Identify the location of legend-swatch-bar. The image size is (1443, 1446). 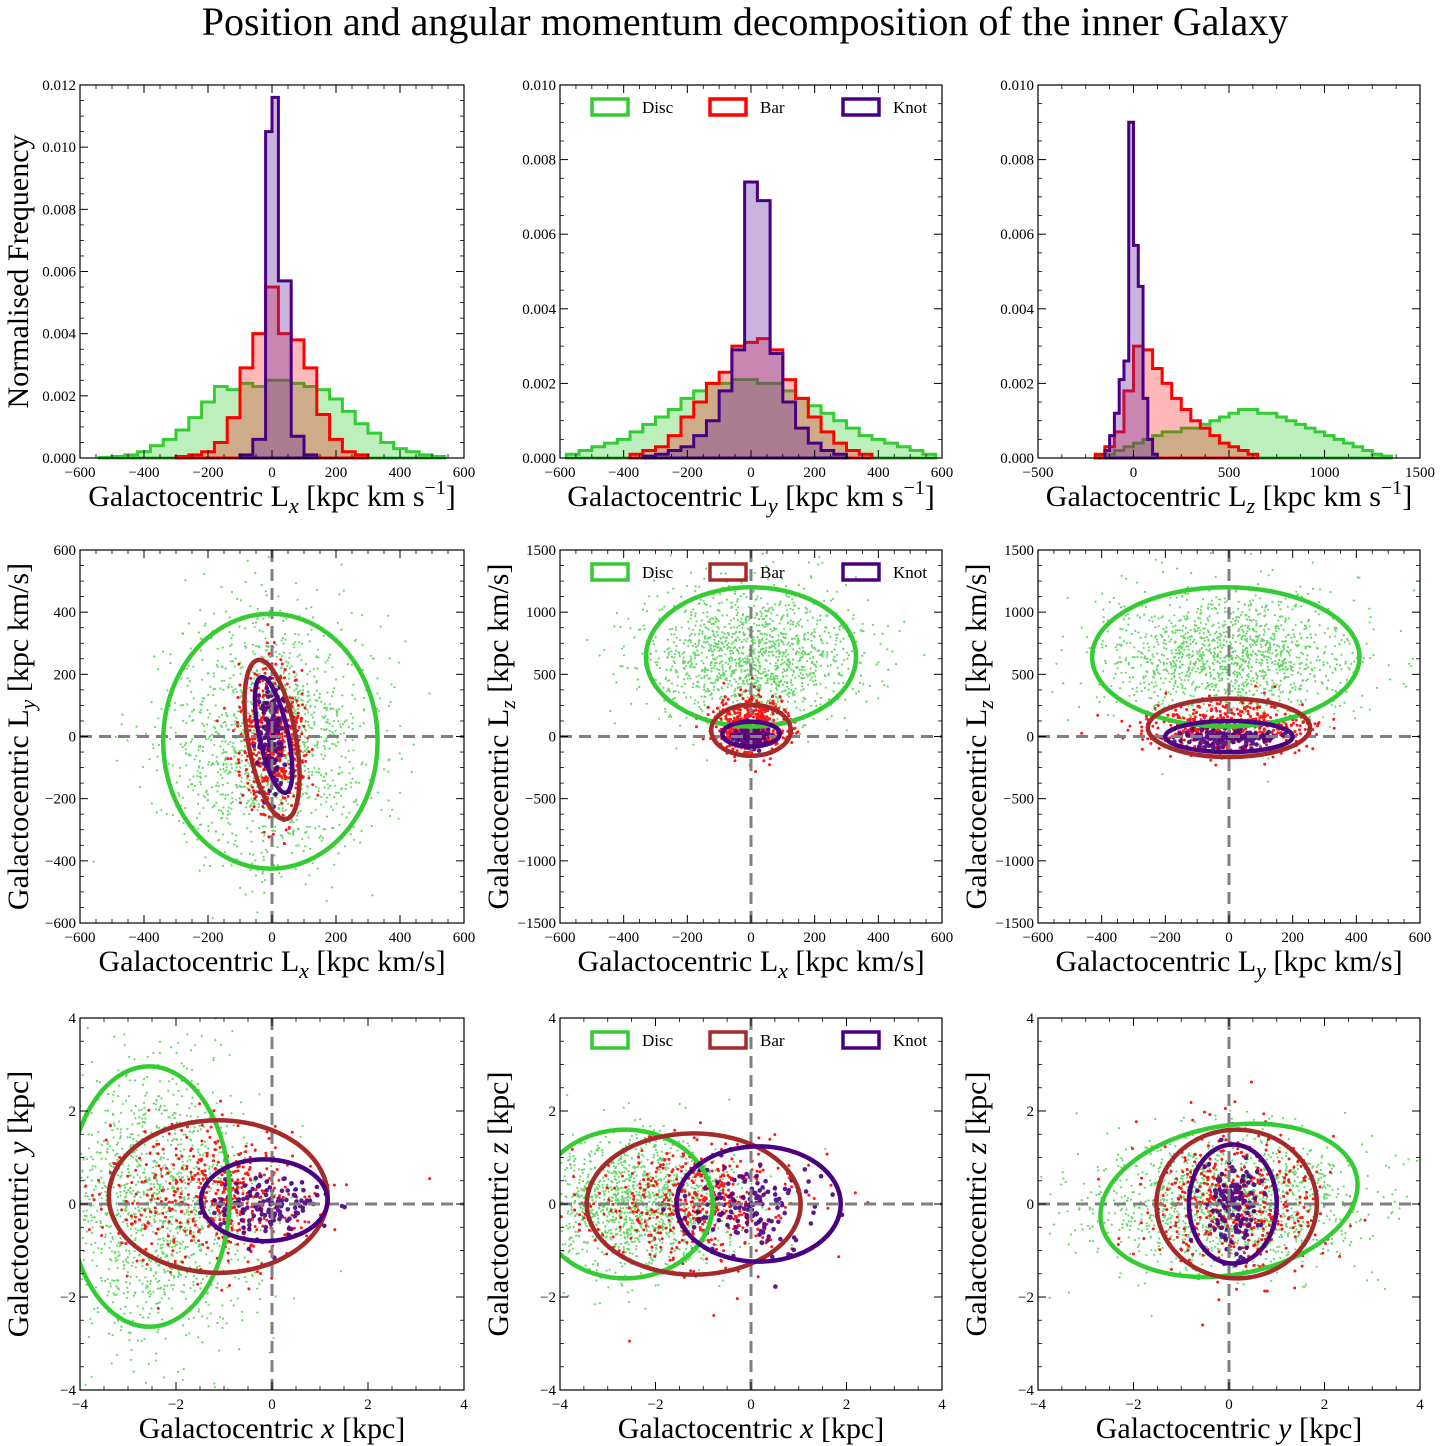
(728, 572).